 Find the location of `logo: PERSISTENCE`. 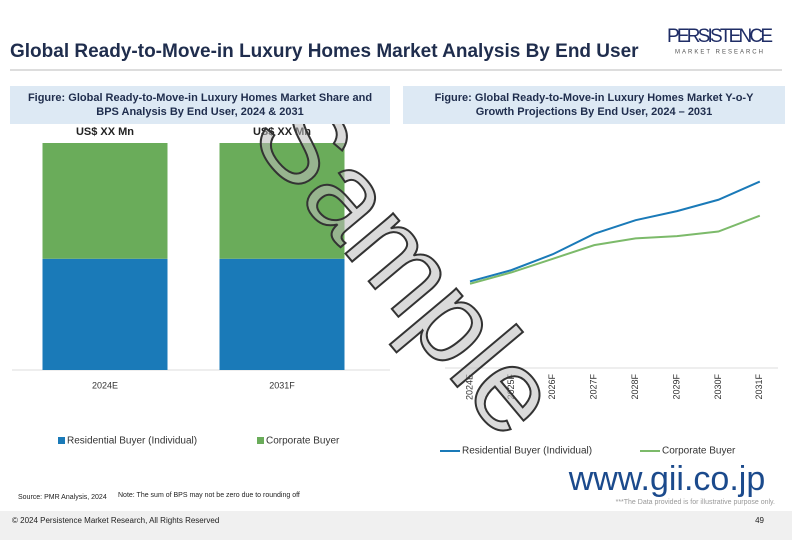

logo: PERSISTENCE is located at coordinates (720, 36).